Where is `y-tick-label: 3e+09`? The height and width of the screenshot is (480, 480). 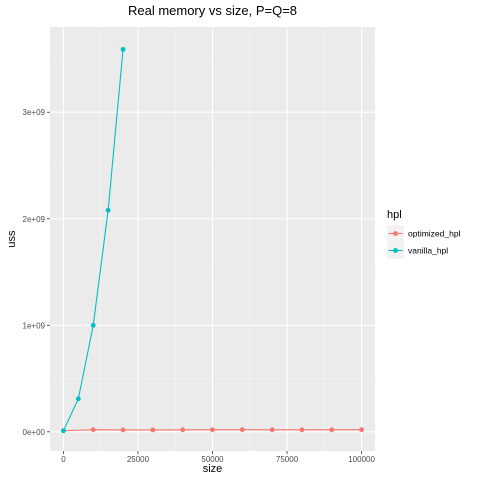 y-tick-label: 3e+09 is located at coordinates (34, 112).